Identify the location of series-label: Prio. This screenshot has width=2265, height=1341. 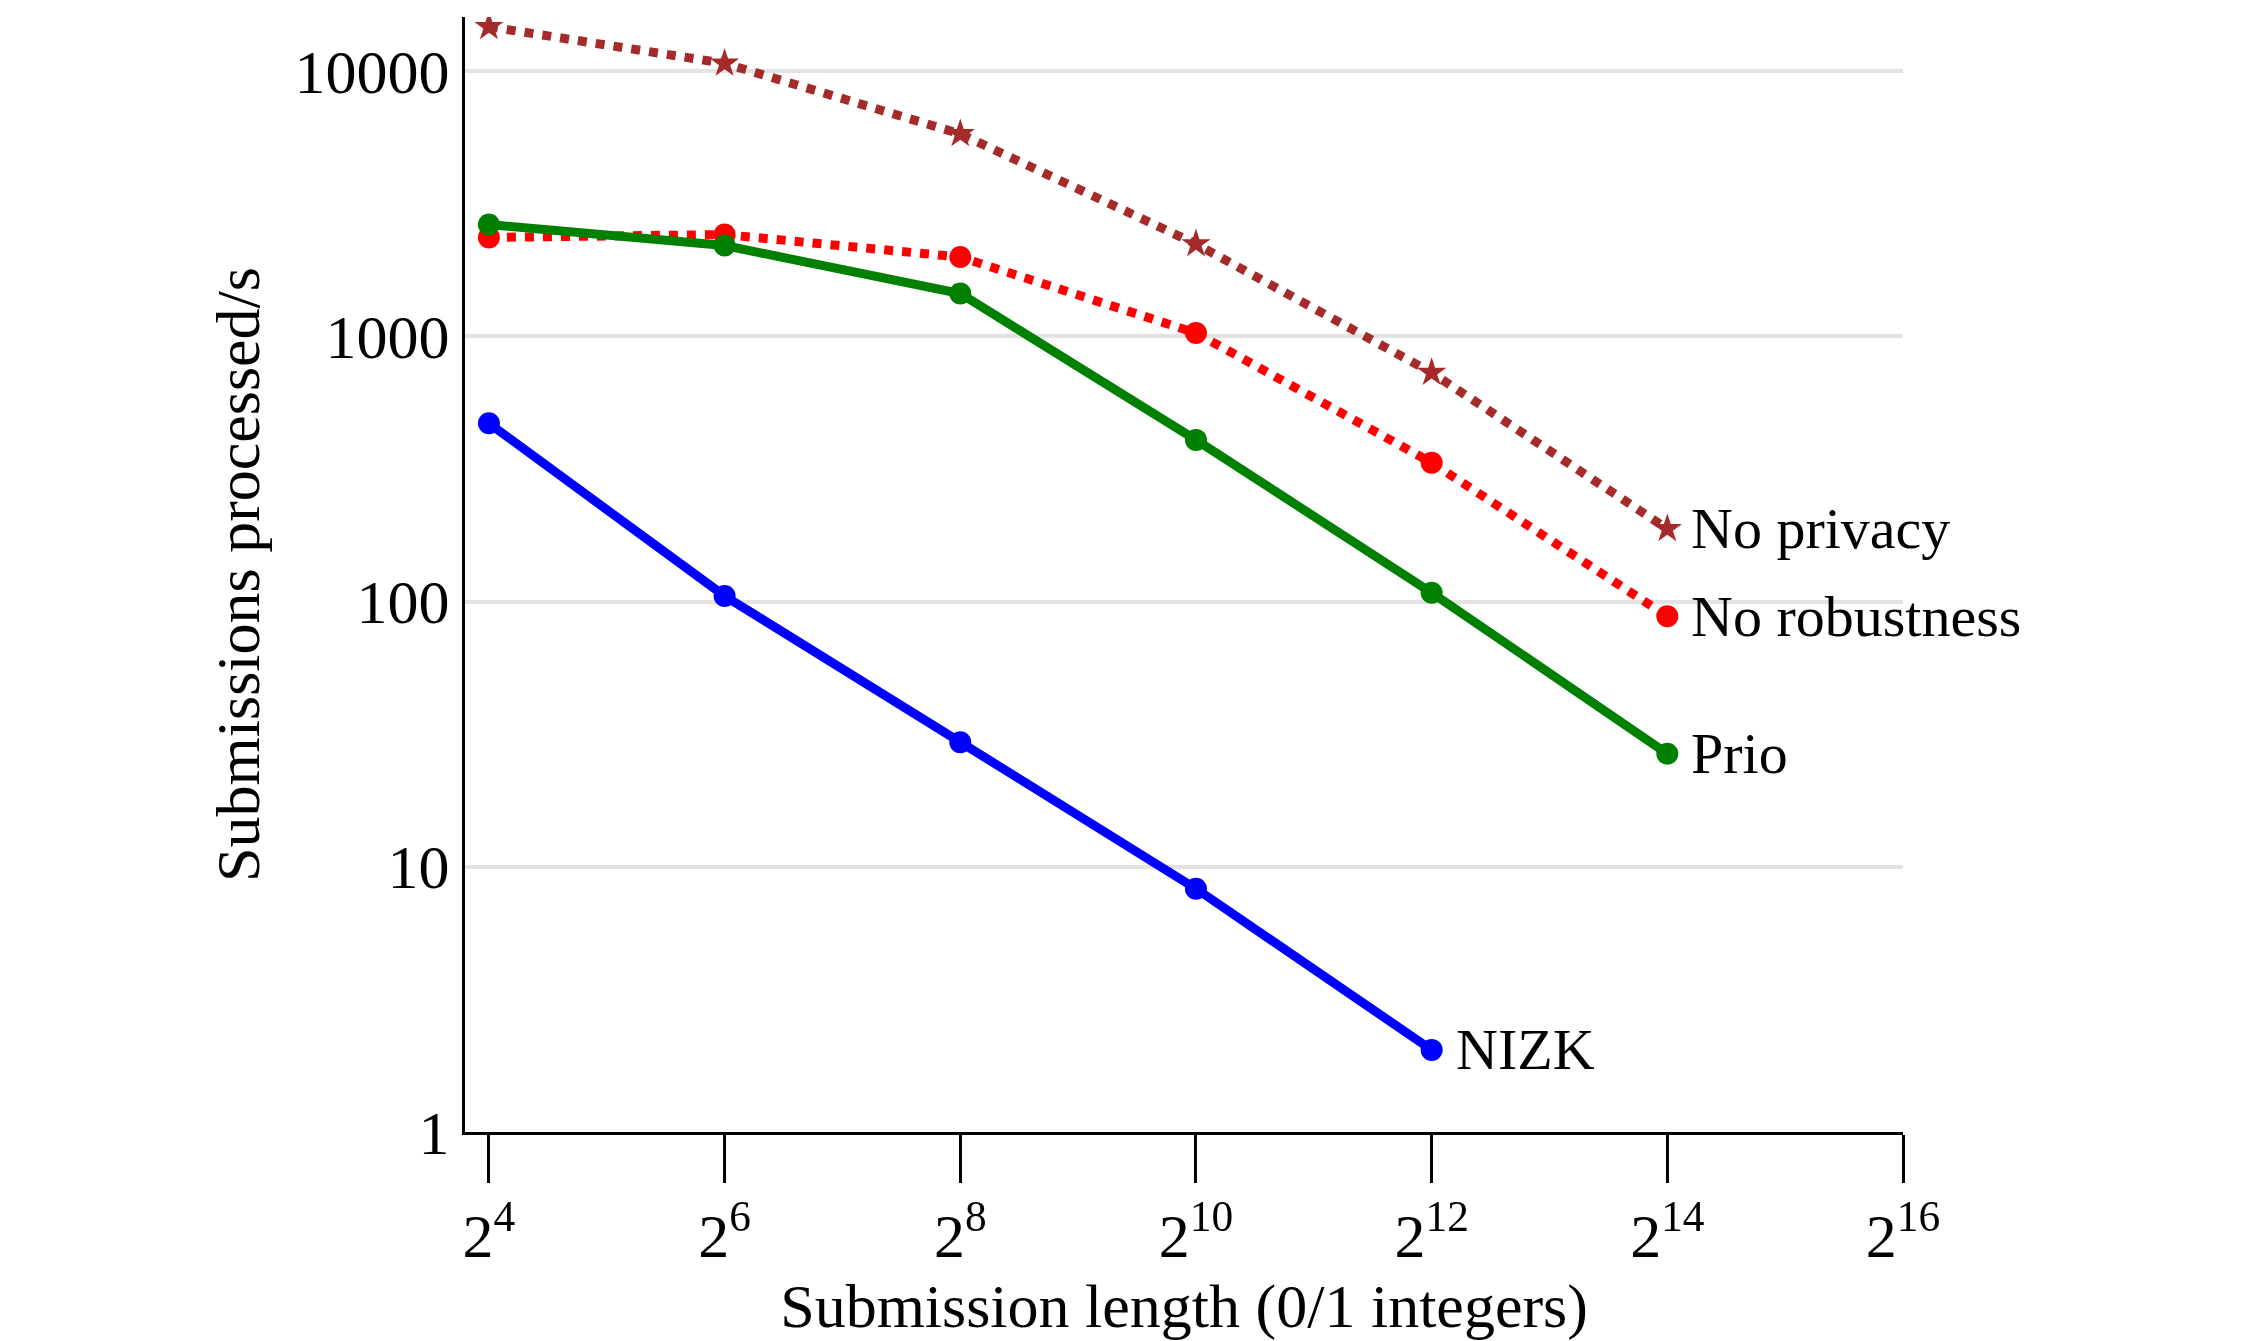
(1739, 753).